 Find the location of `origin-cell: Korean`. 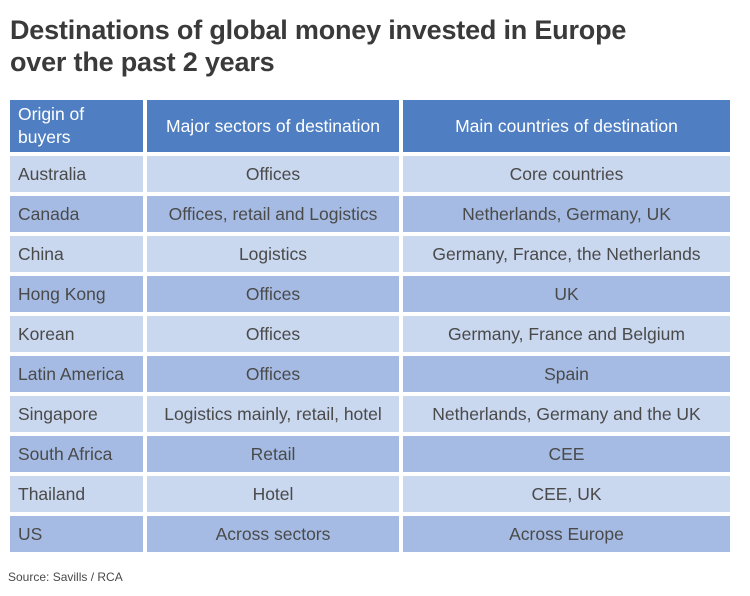

origin-cell: Korean is located at coordinates (76, 334).